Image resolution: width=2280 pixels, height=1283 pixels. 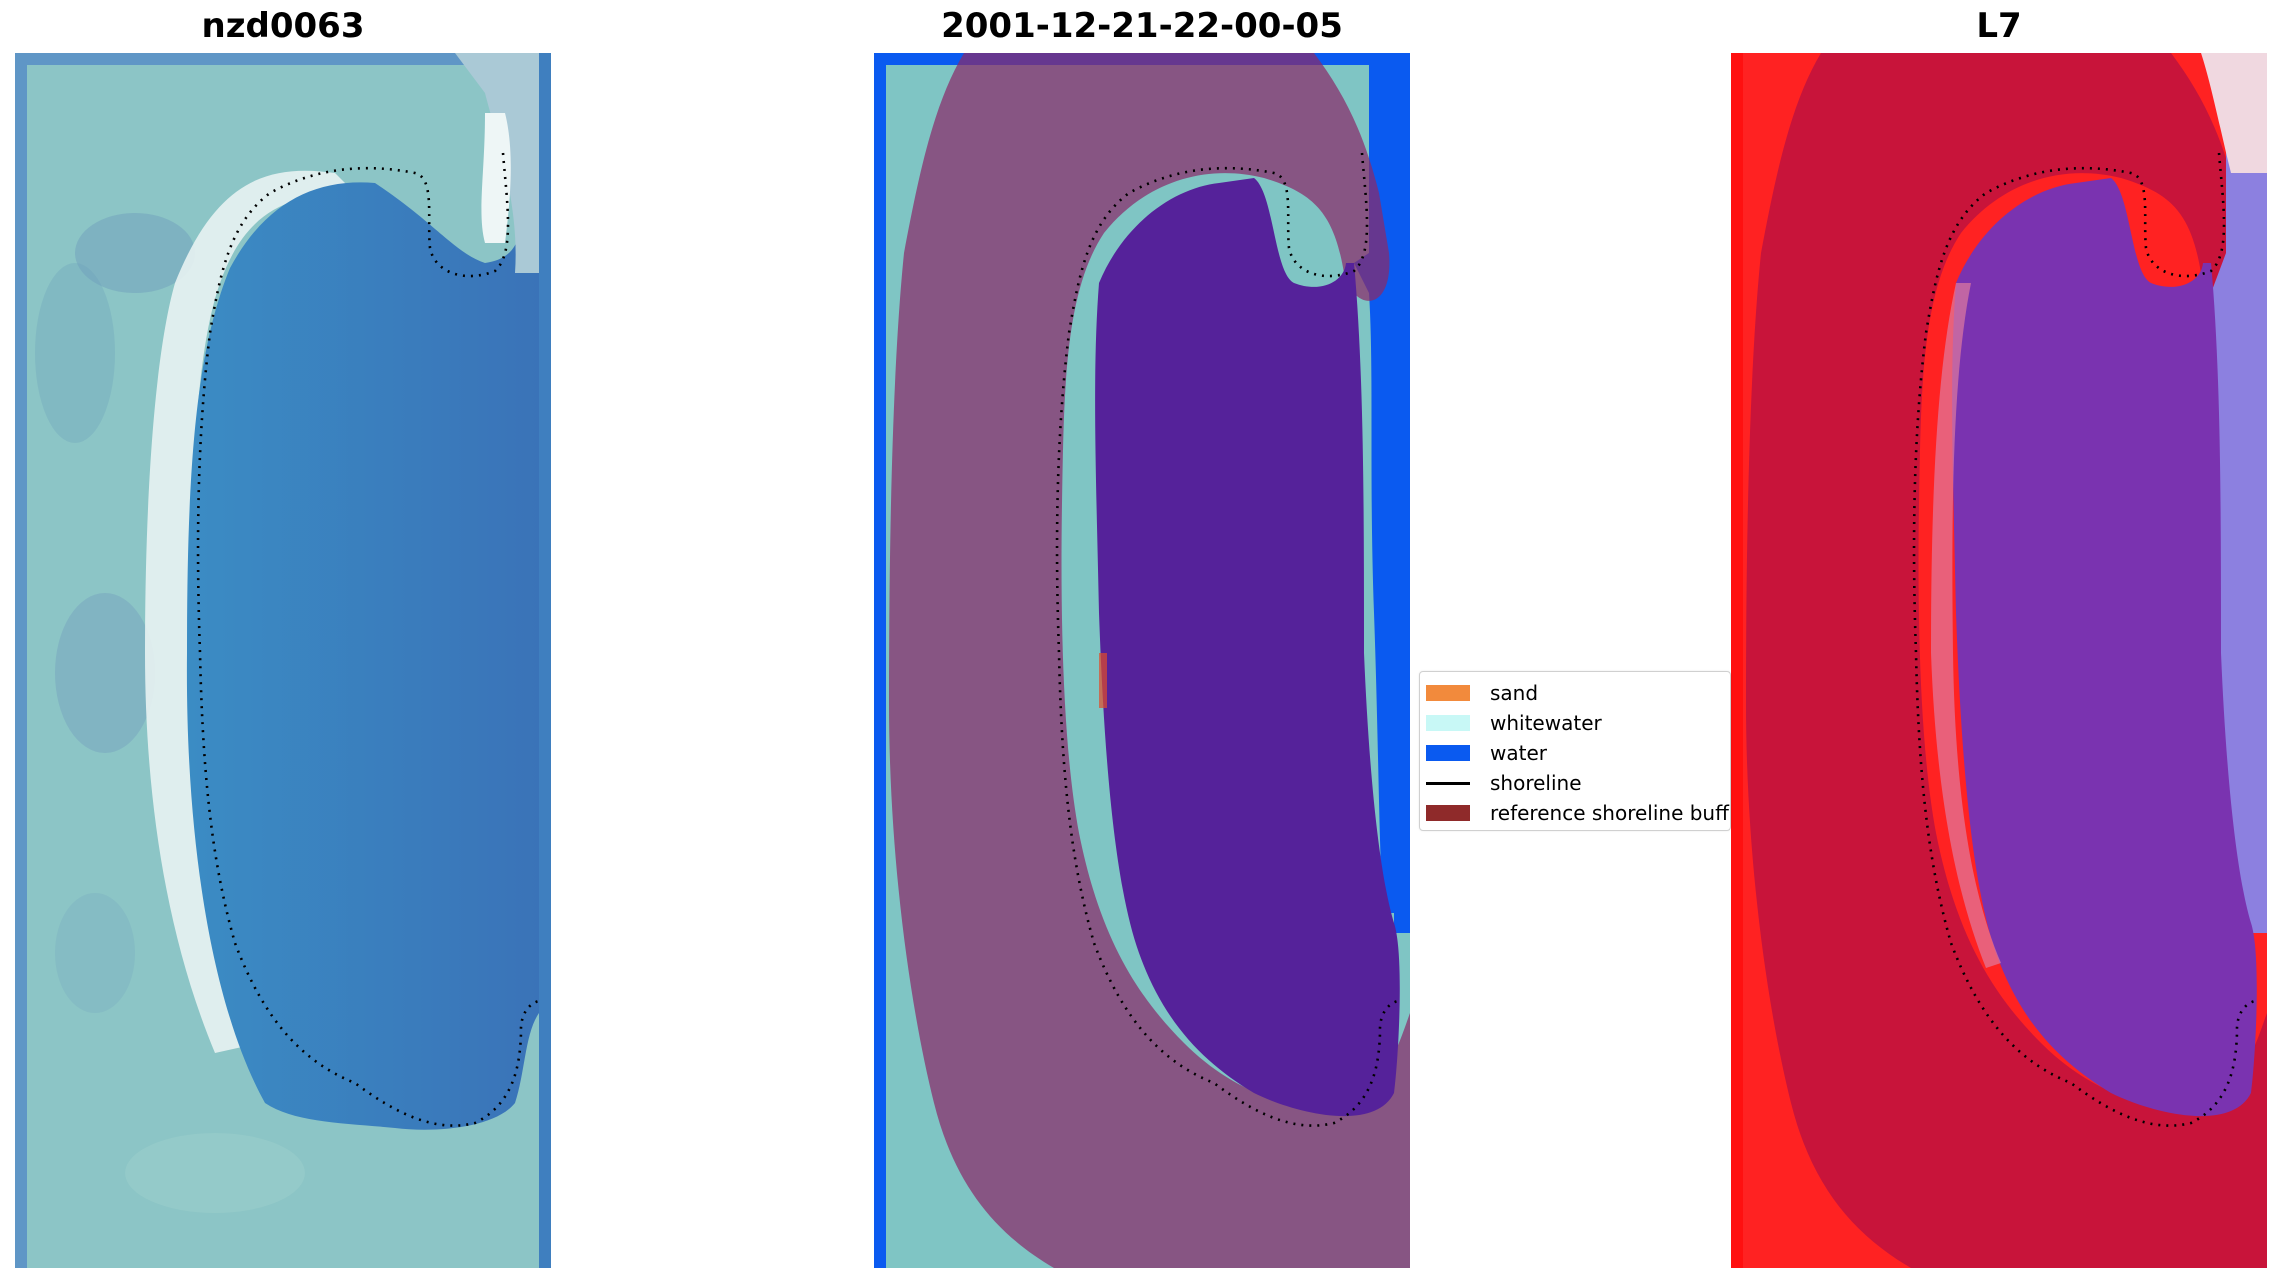 I want to click on legend-label-whitewater: whitewater, so click(x=1546, y=723).